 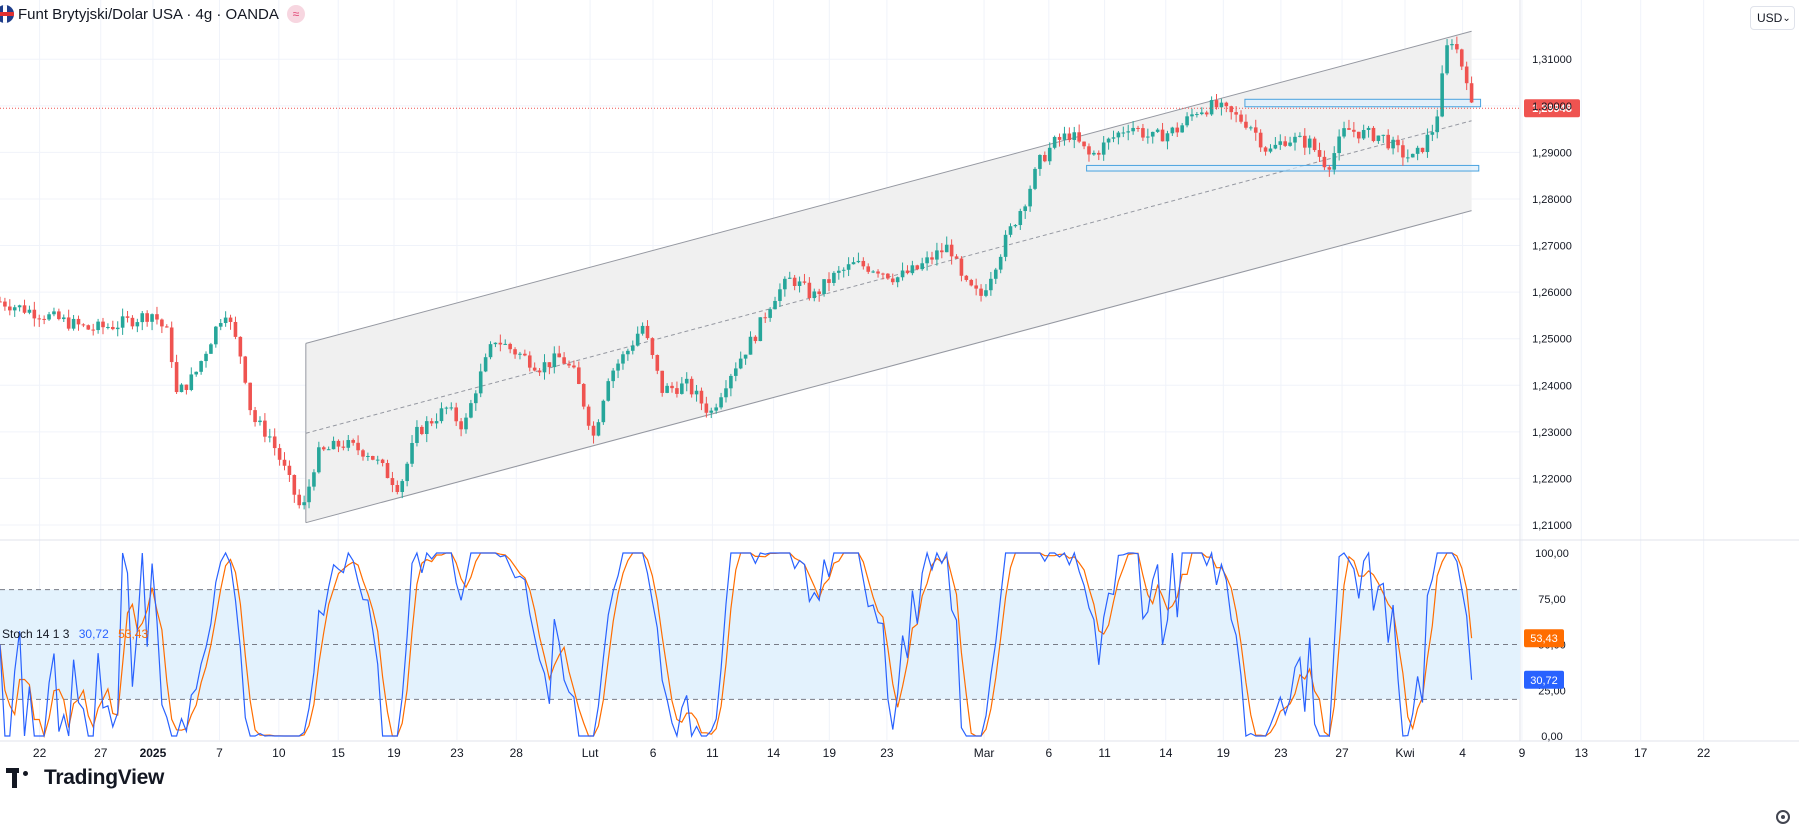 I want to click on currency-button: USD ⌄, so click(x=1772, y=18).